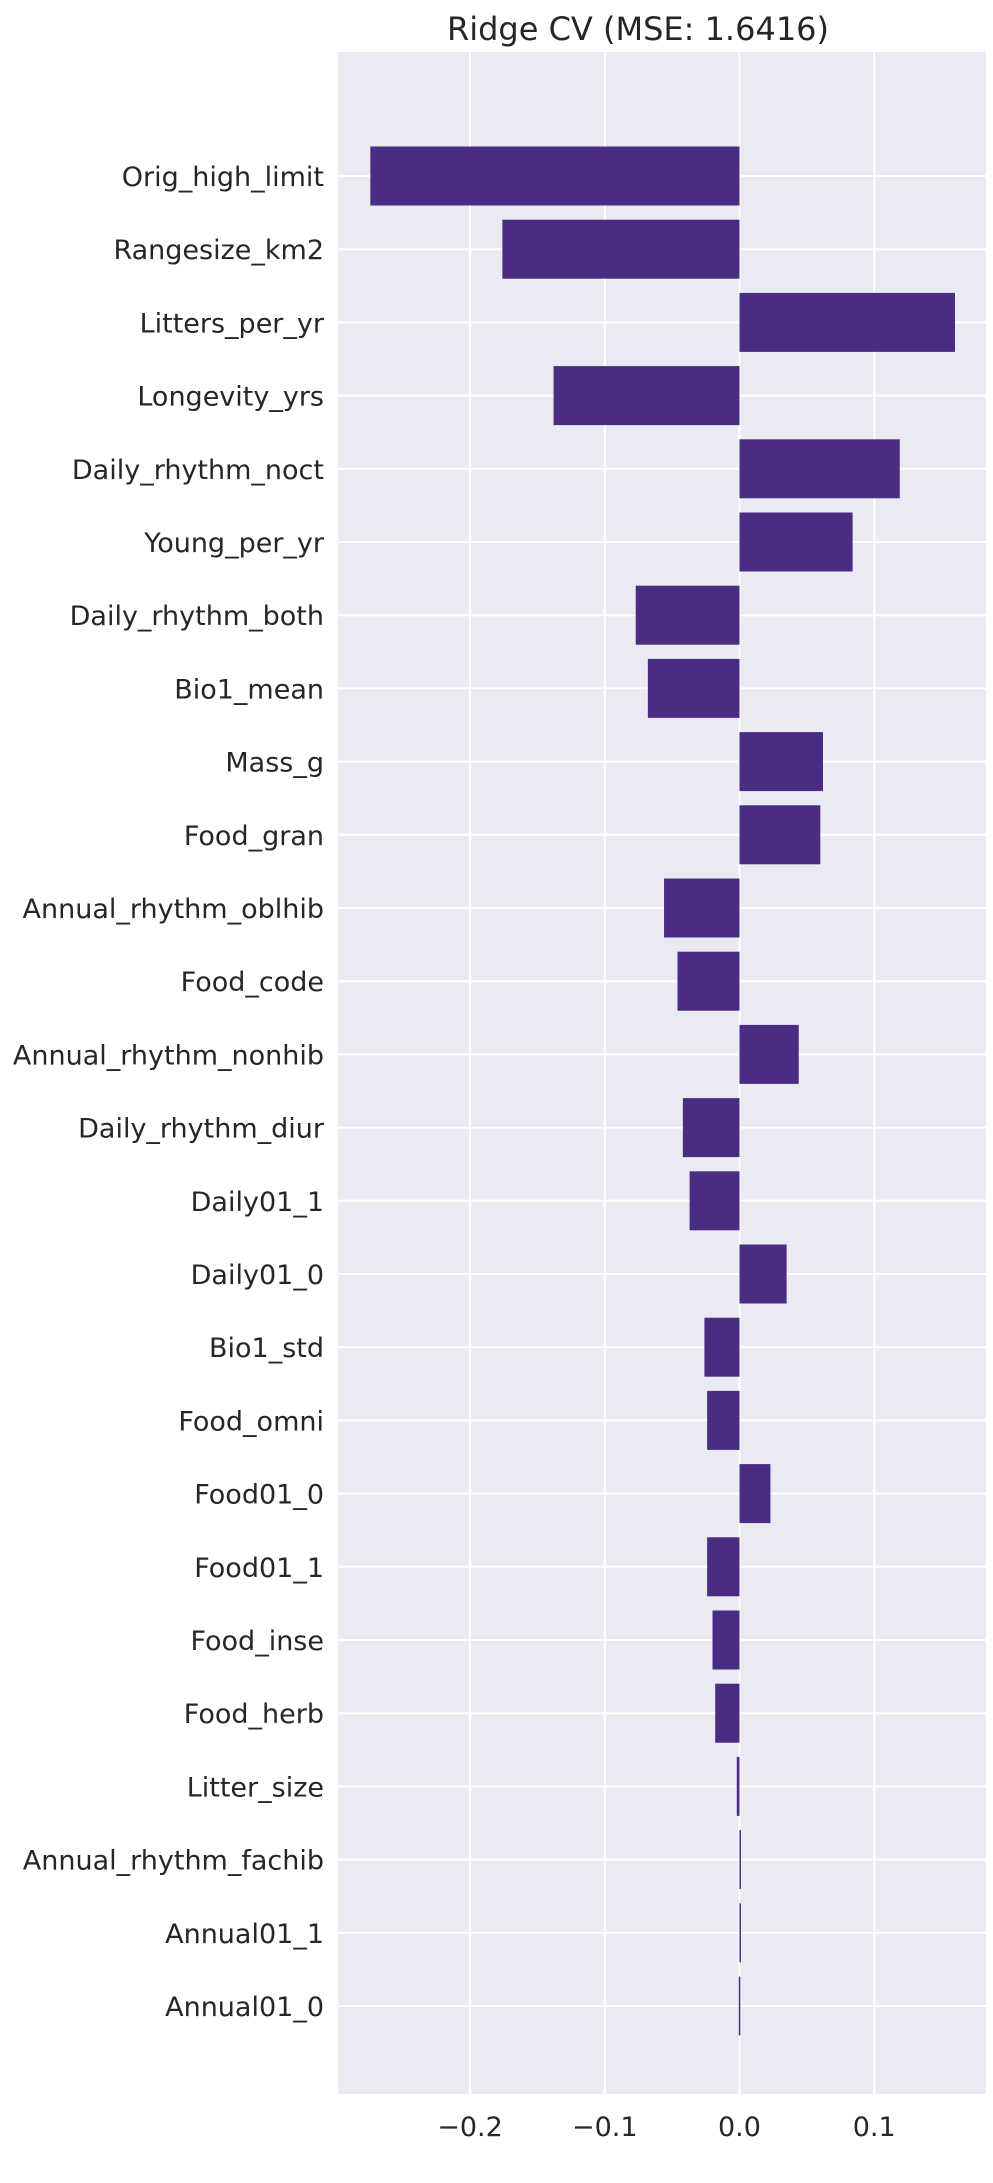 The height and width of the screenshot is (2183, 993). What do you see at coordinates (722, 1347) in the screenshot?
I see `bar-bio1-std` at bounding box center [722, 1347].